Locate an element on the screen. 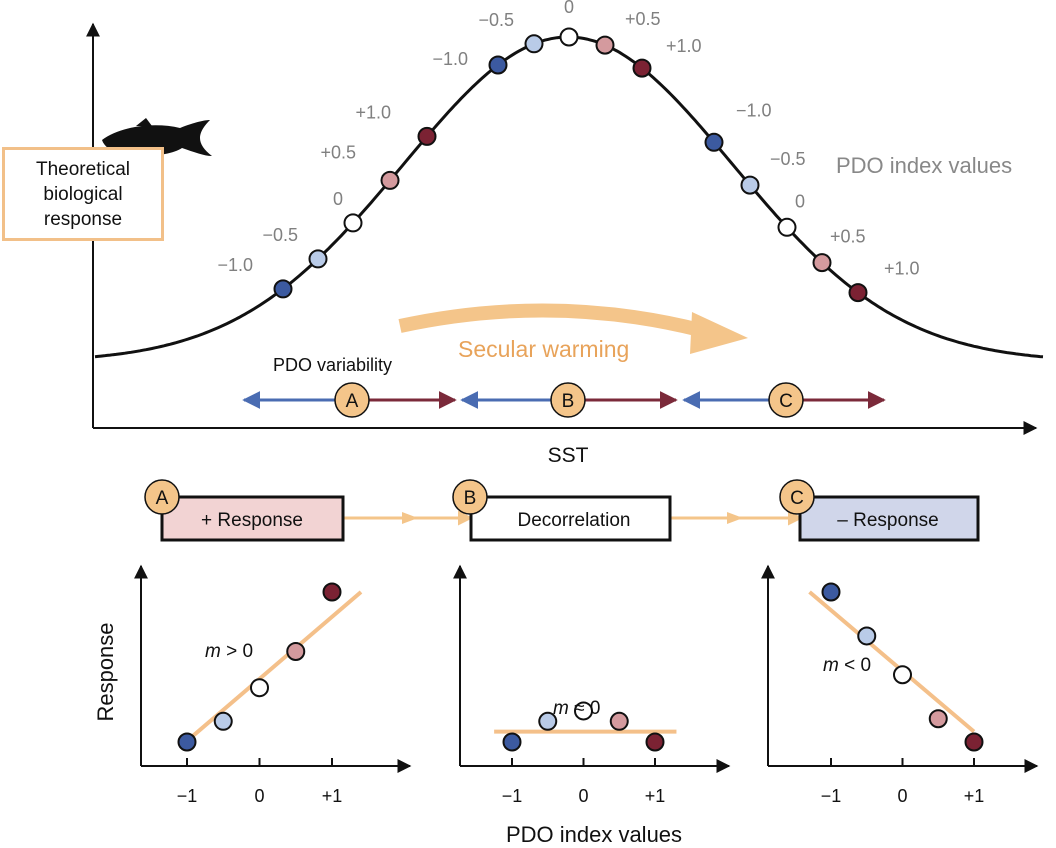  flow-label-b: Decorrelation is located at coordinates (574, 520).